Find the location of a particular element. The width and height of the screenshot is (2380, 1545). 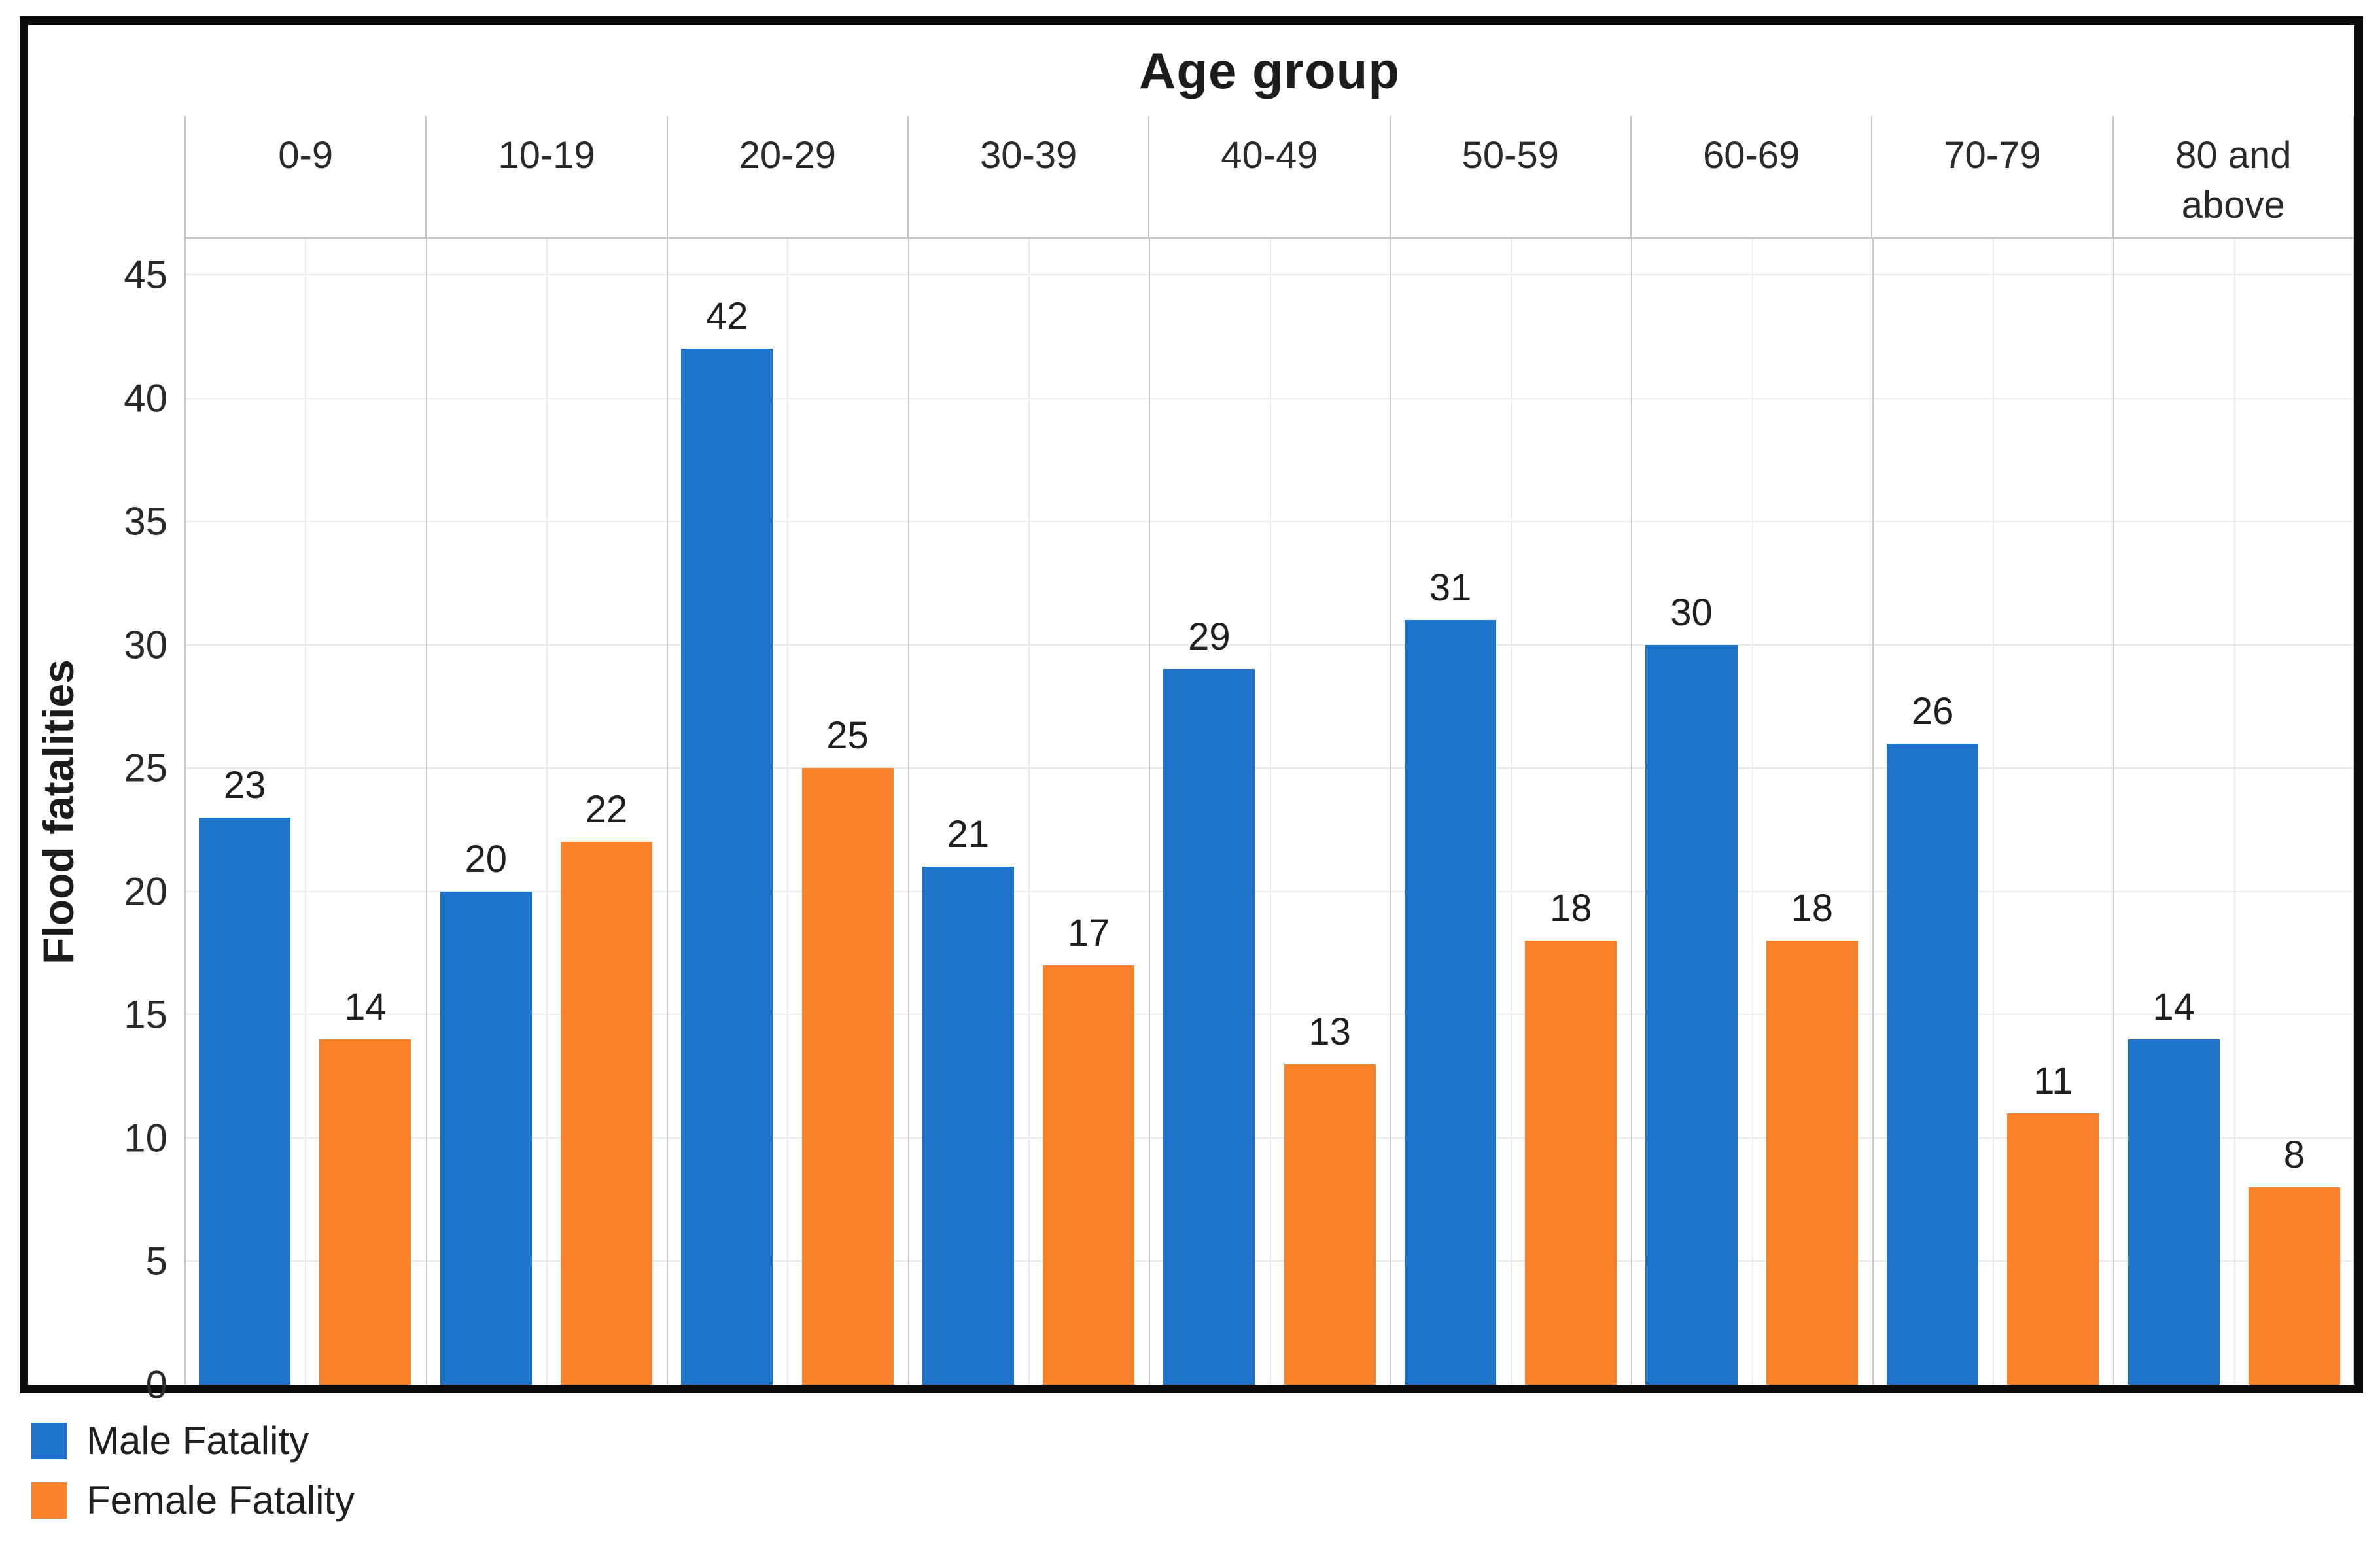

bar-group: 29 13 is located at coordinates (1269, 812).